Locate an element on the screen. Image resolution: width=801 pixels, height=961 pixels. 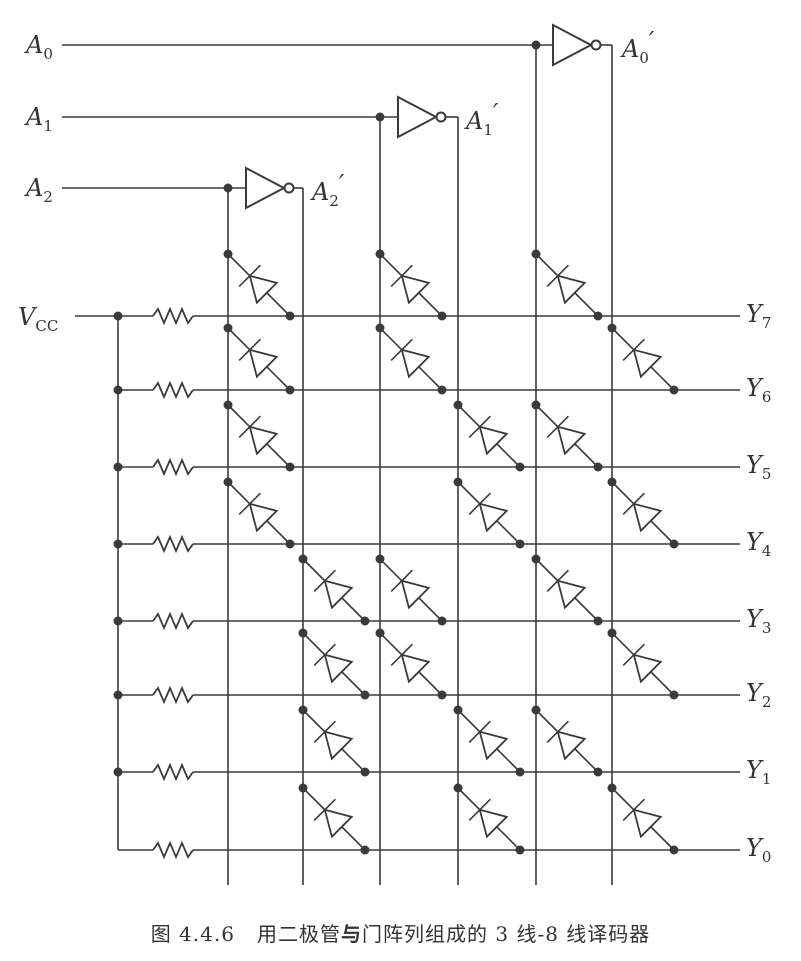
inverted-label-a2-bar: A2′ is located at coordinates (327, 190).